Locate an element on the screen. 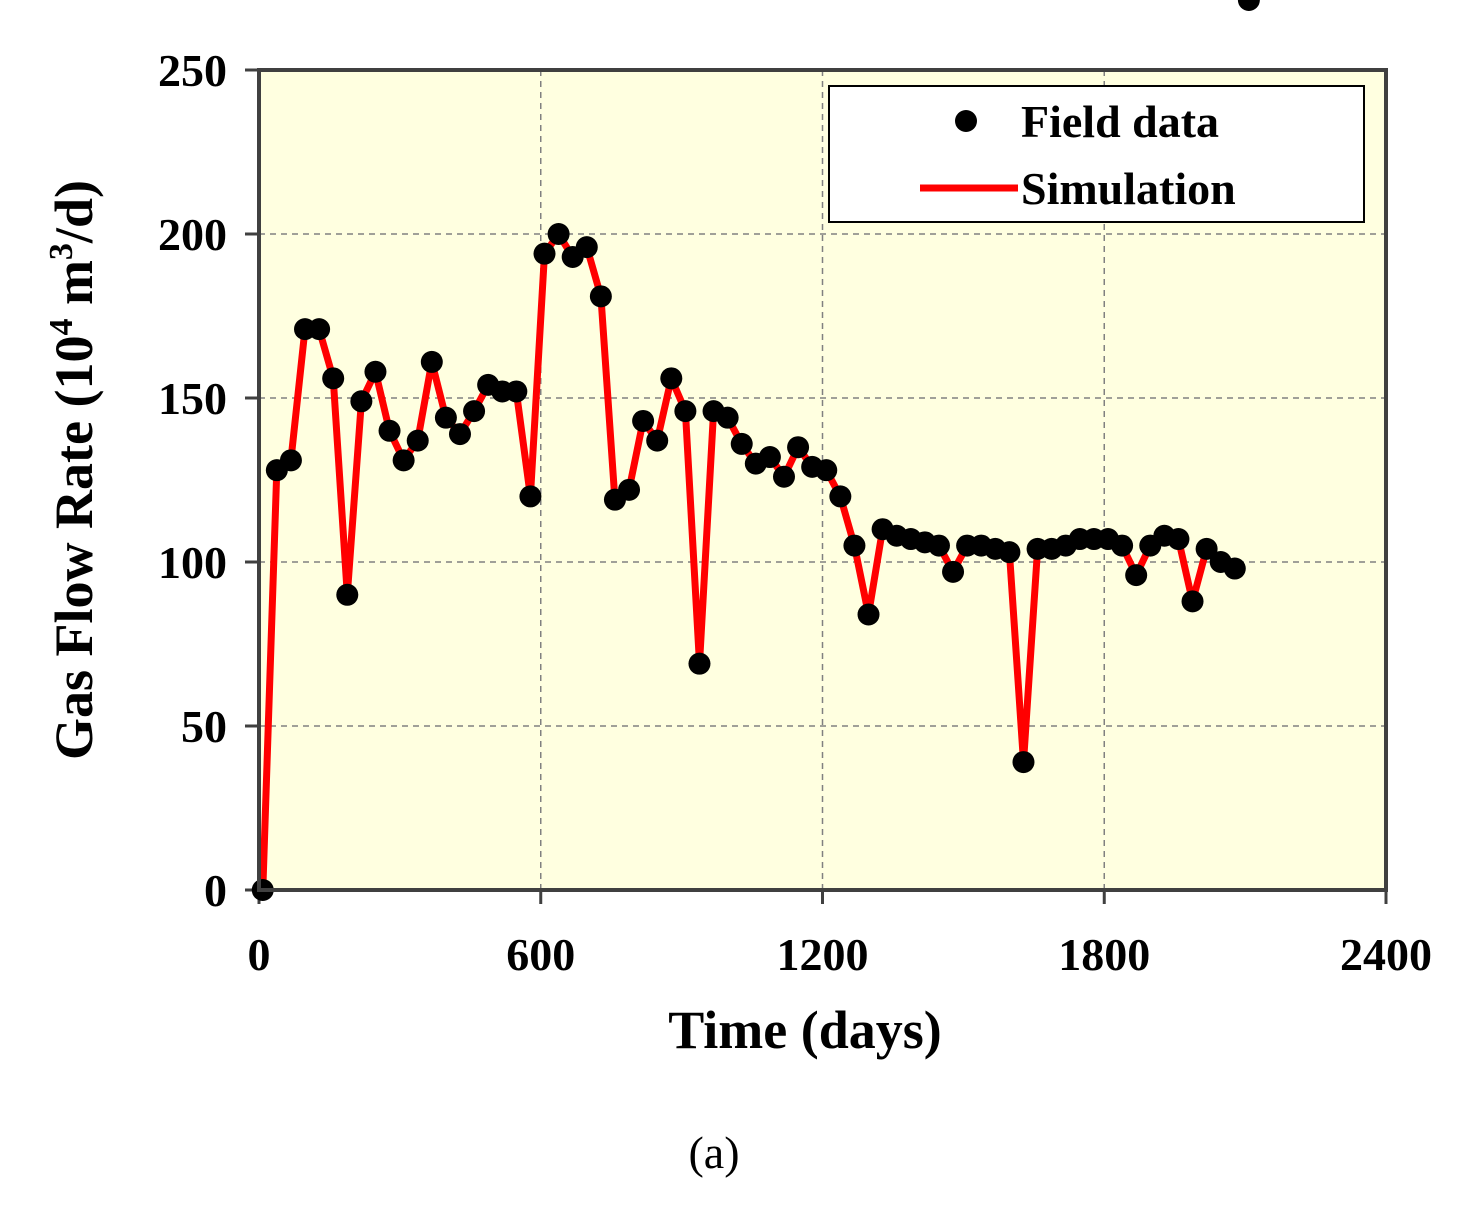 This screenshot has width=1478, height=1208. x-axis-title: Time (days) is located at coordinates (805, 1030).